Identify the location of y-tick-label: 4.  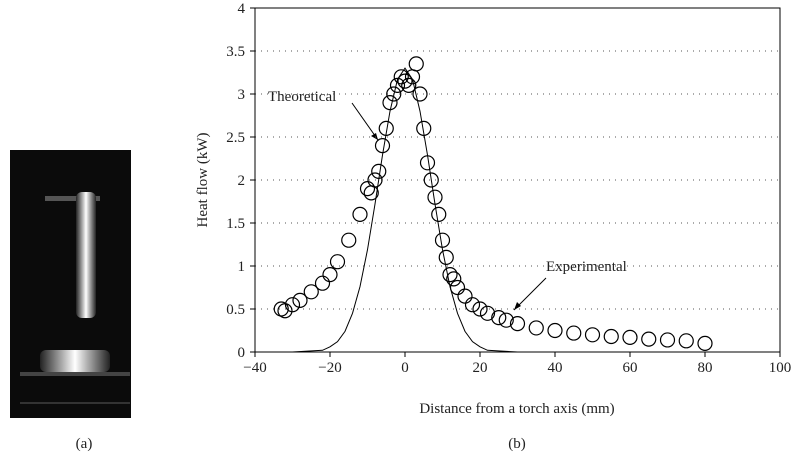
(242, 9).